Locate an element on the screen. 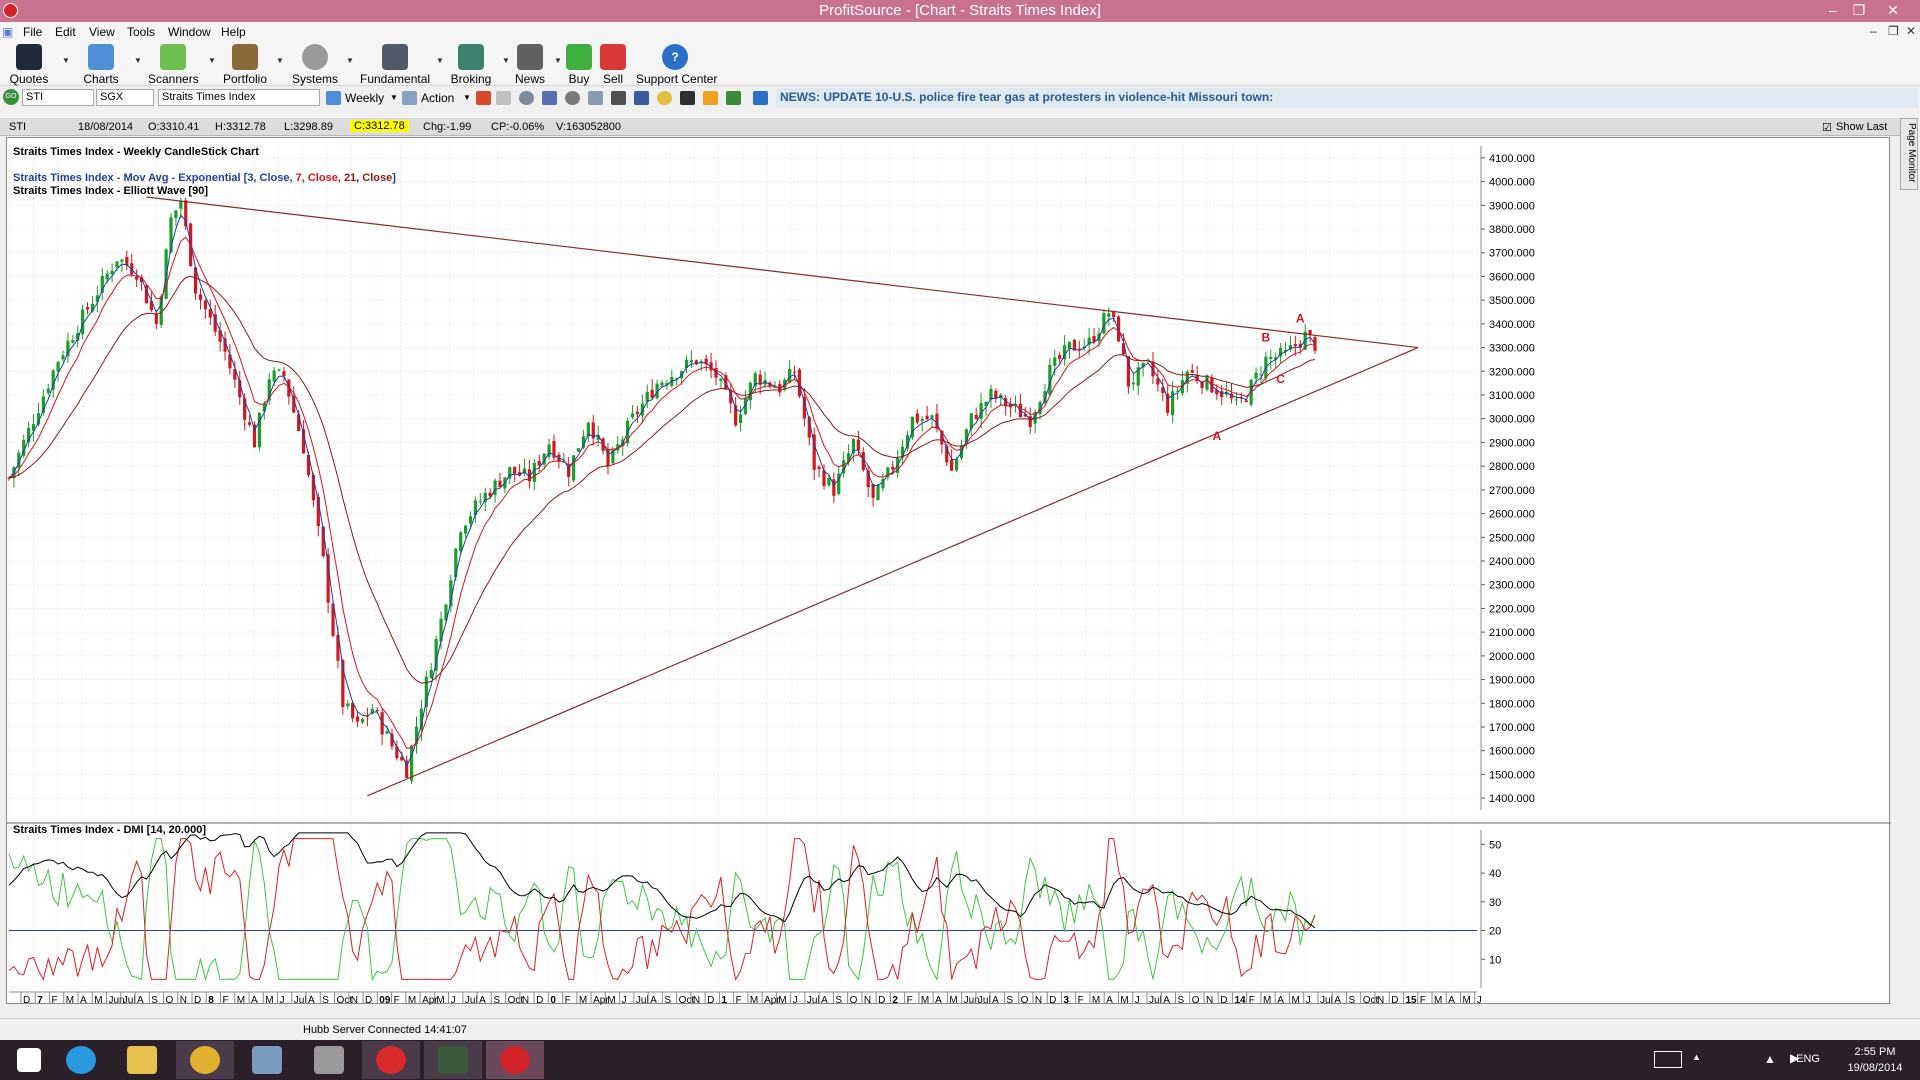 This screenshot has height=1080, width=1920. systems-button: Systems ▼ is located at coordinates (322, 65).